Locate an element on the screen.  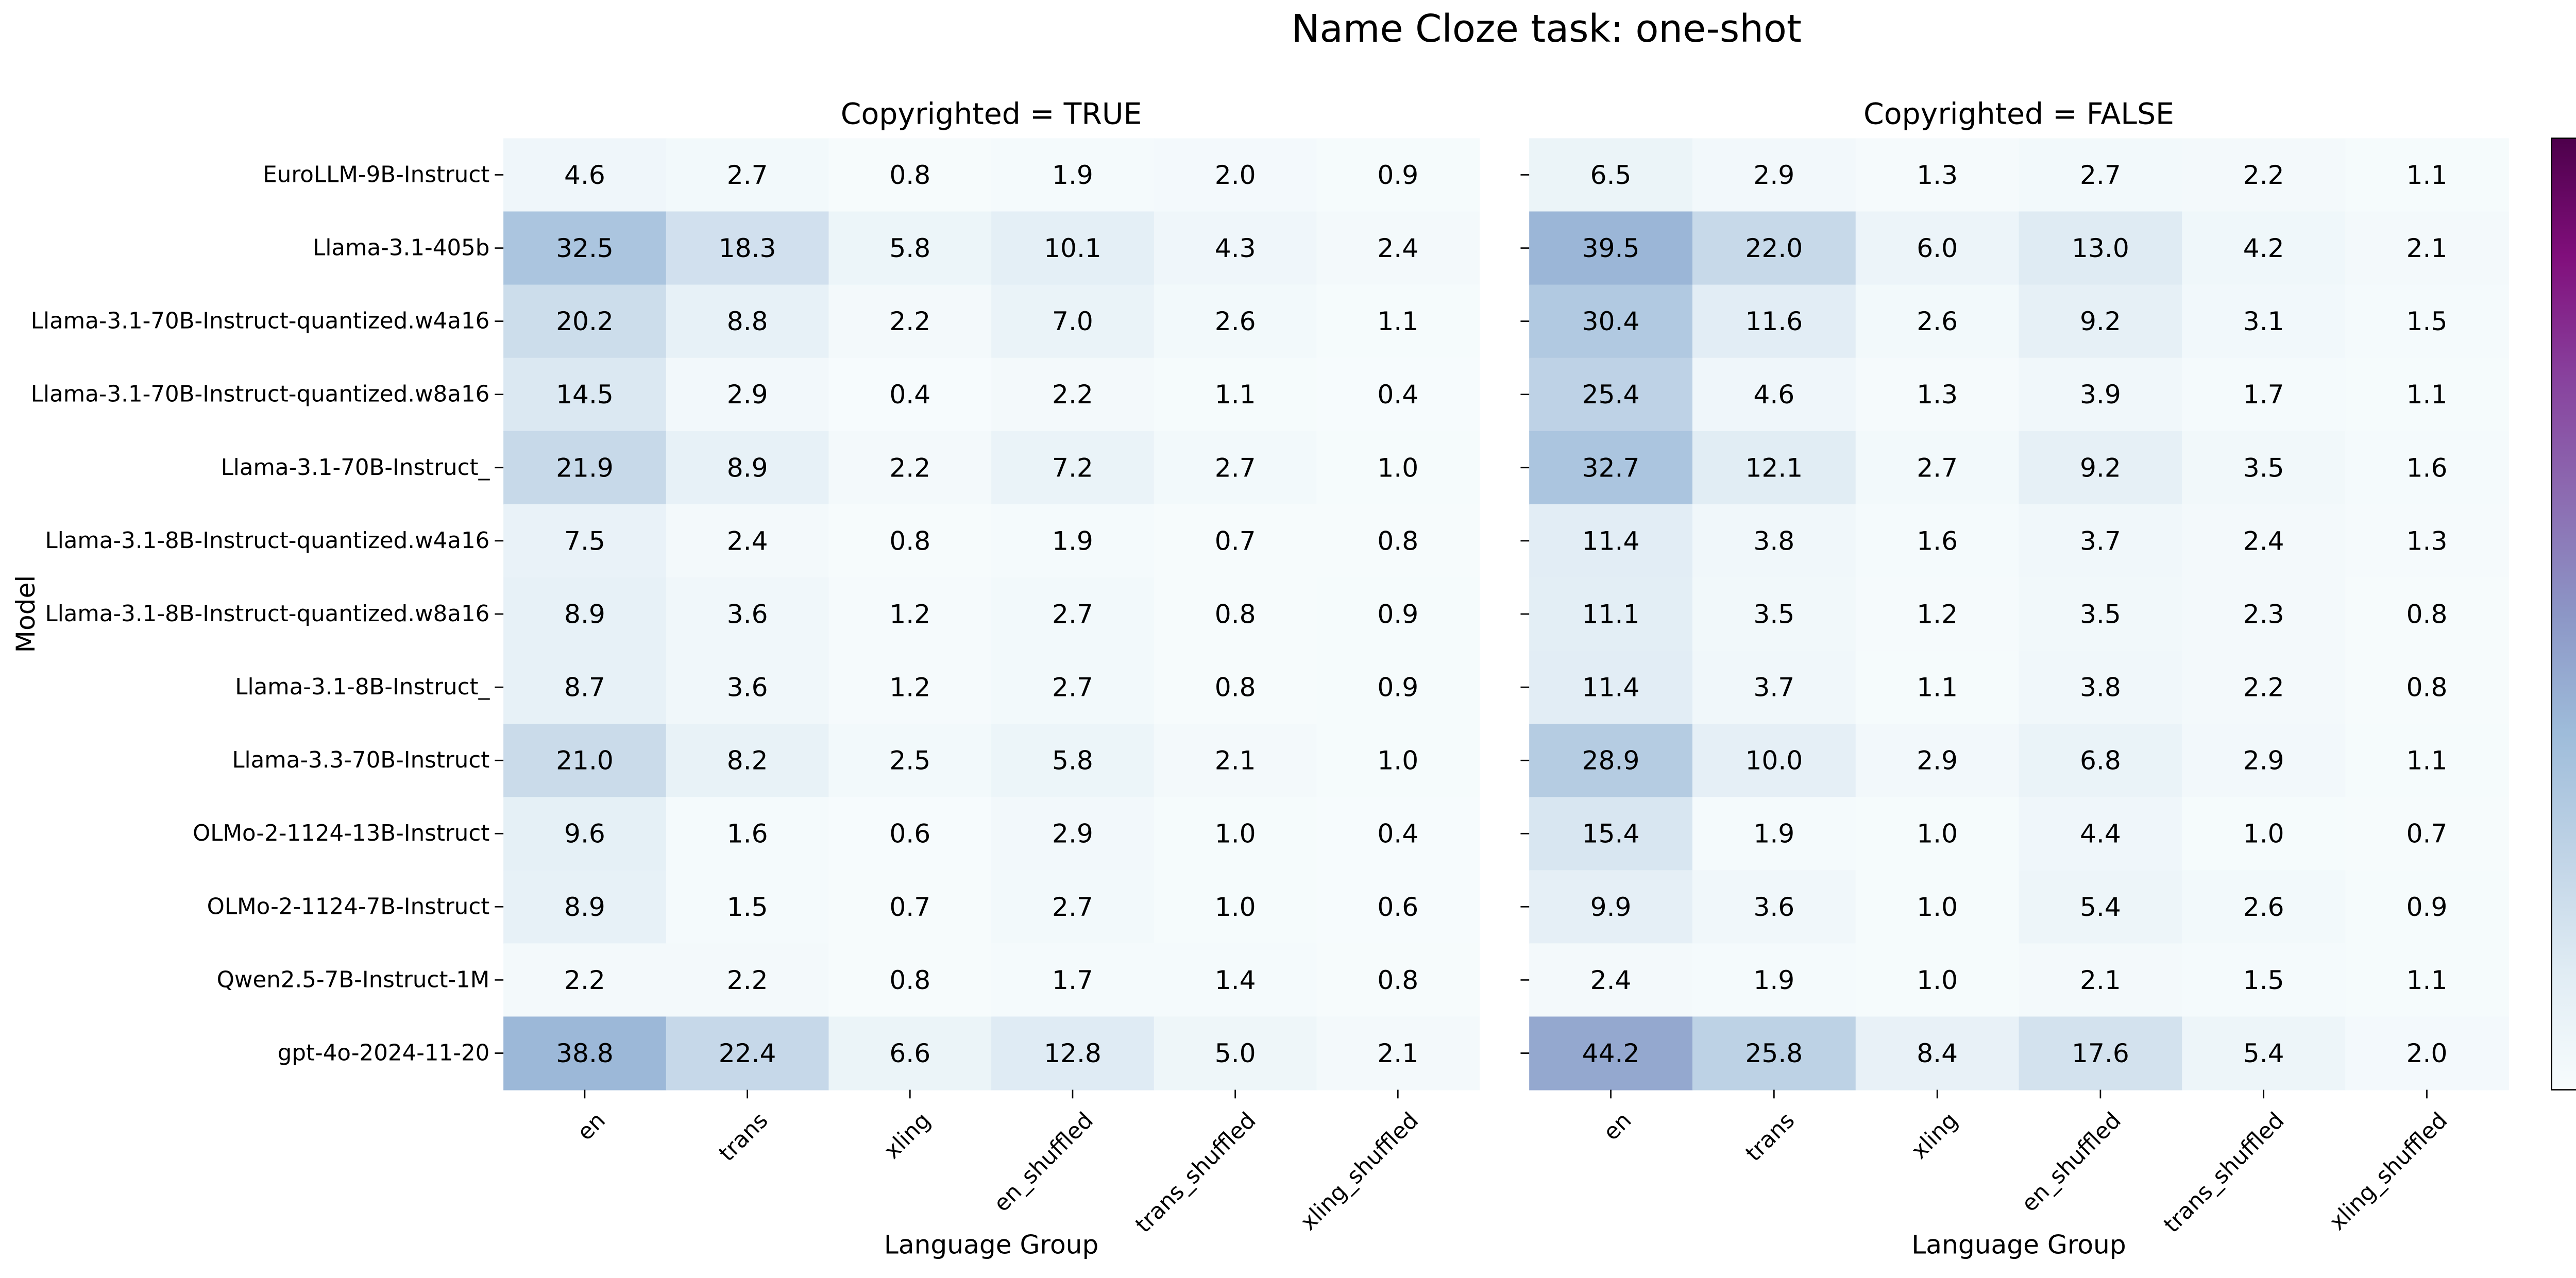
cell-label: 9.9 is located at coordinates (1611, 907).